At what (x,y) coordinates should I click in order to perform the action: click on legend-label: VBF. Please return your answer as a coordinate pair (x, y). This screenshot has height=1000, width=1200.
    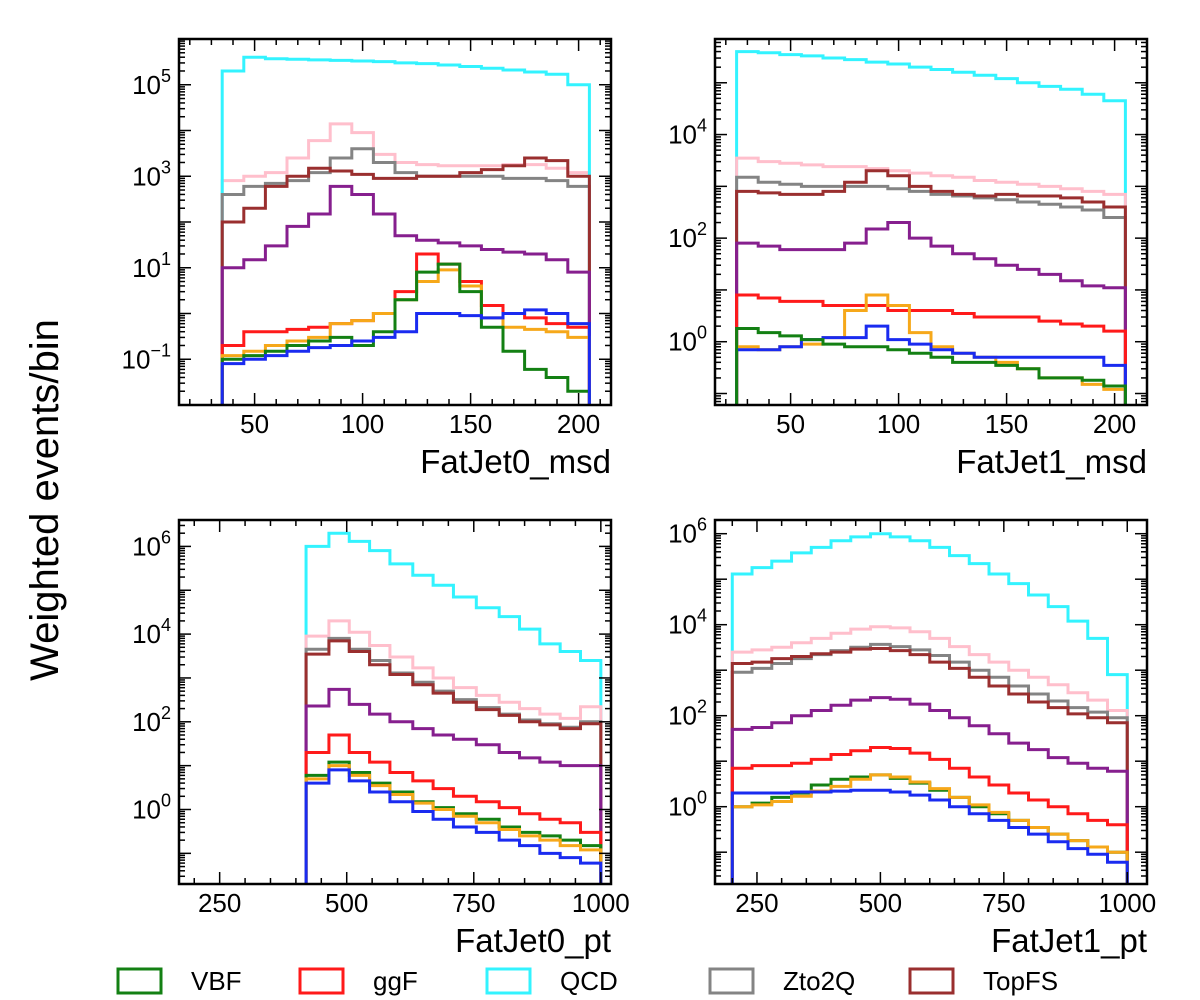
    Looking at the image, I should click on (216, 981).